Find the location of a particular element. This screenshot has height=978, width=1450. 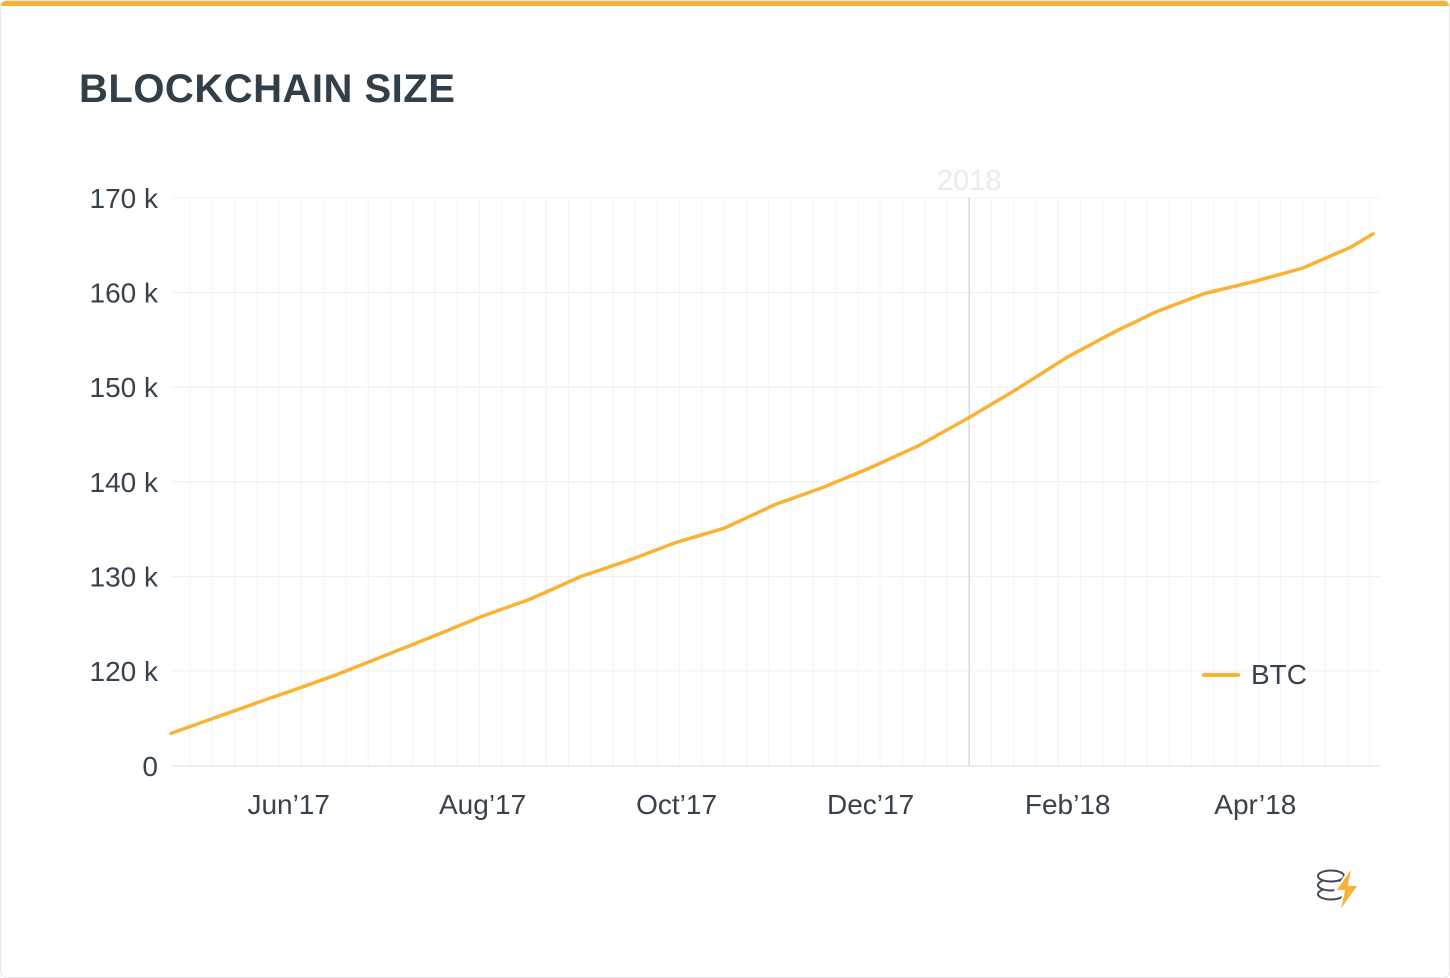

y-tick-label: 140 k is located at coordinates (124, 482).